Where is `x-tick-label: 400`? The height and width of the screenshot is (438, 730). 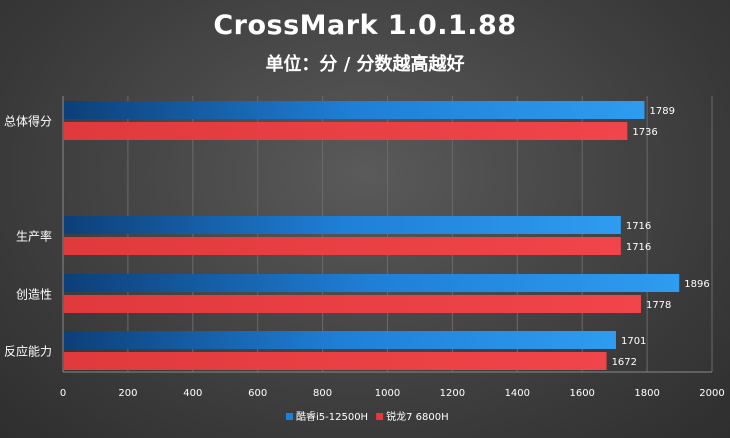 x-tick-label: 400 is located at coordinates (192, 393).